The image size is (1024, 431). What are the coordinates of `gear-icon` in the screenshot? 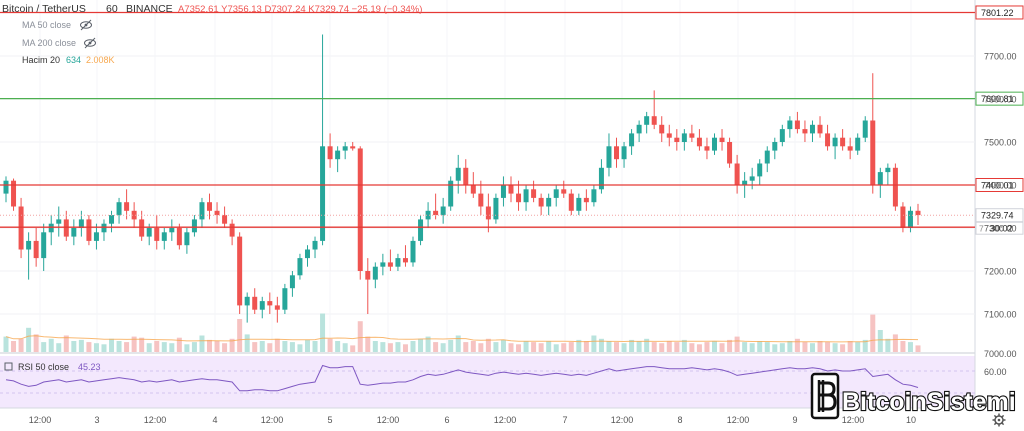 It's located at (999, 420).